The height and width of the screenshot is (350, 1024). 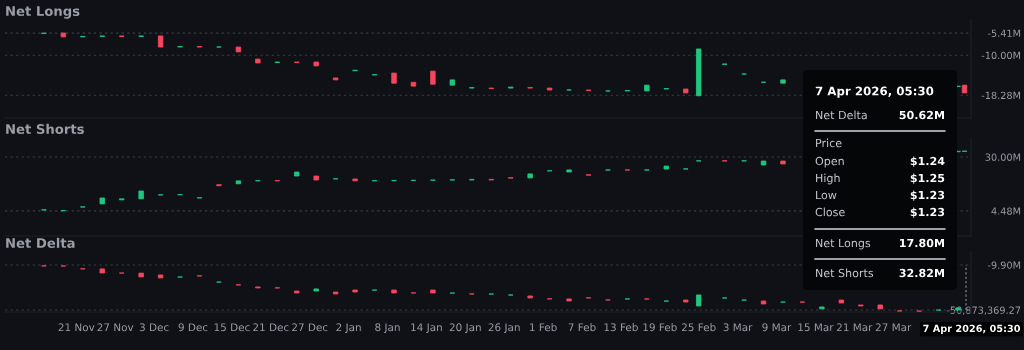 I want to click on x-tick-label: 27 Dec, so click(x=310, y=327).